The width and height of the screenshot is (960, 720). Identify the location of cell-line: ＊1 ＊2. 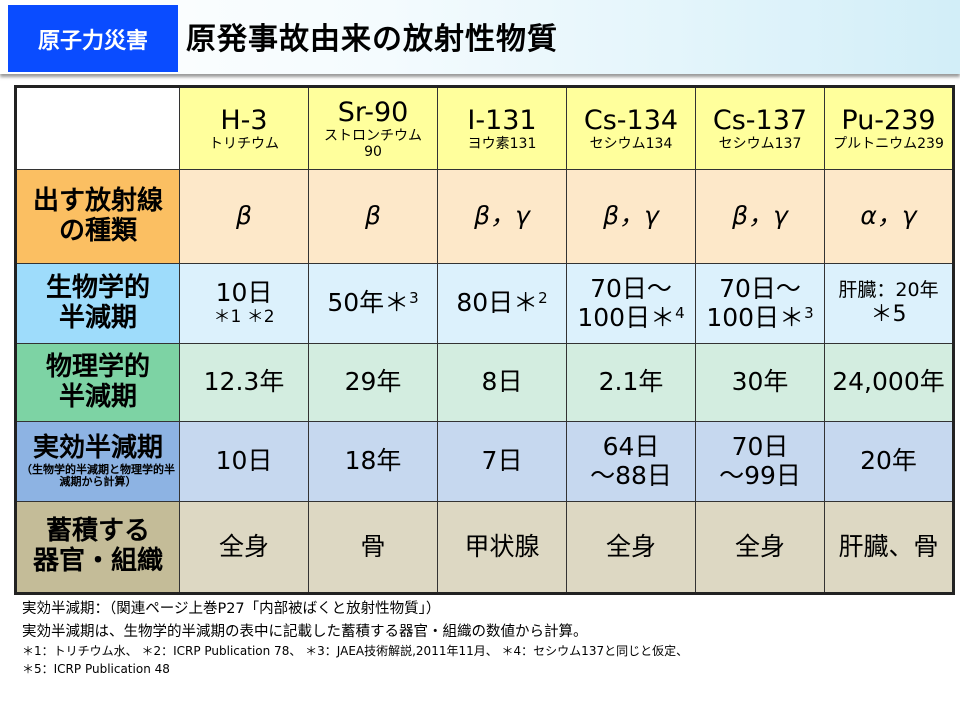
(244, 317).